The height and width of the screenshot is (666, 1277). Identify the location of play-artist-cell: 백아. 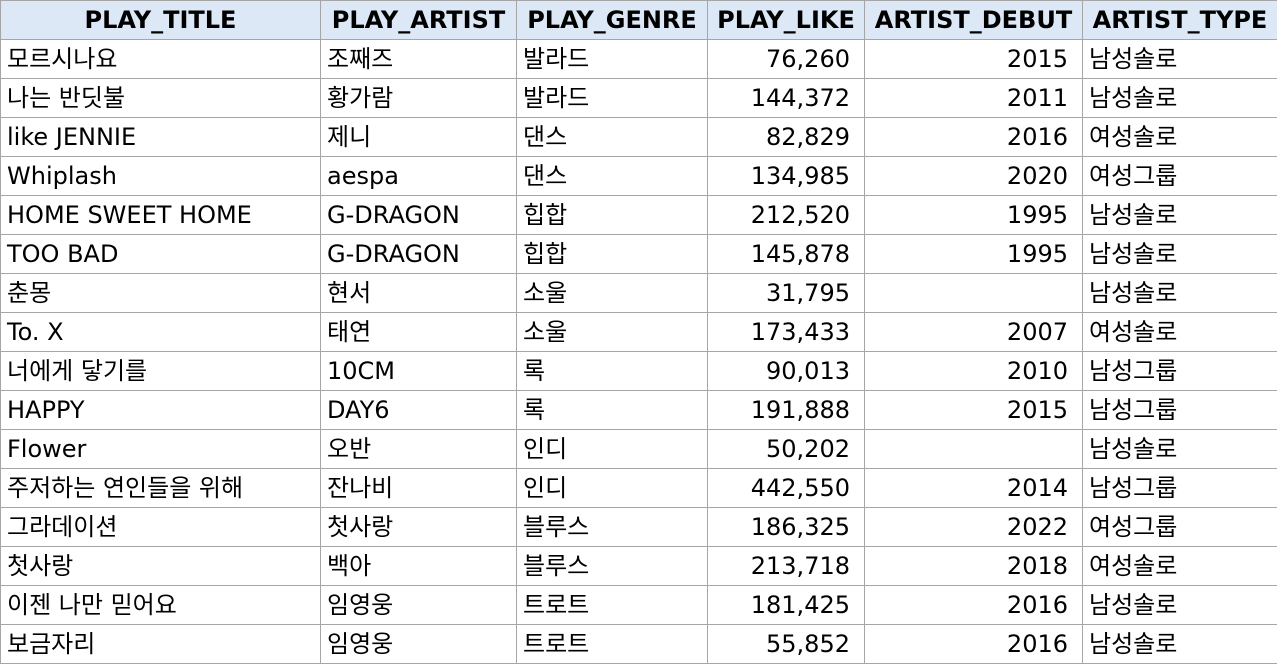
(418, 566).